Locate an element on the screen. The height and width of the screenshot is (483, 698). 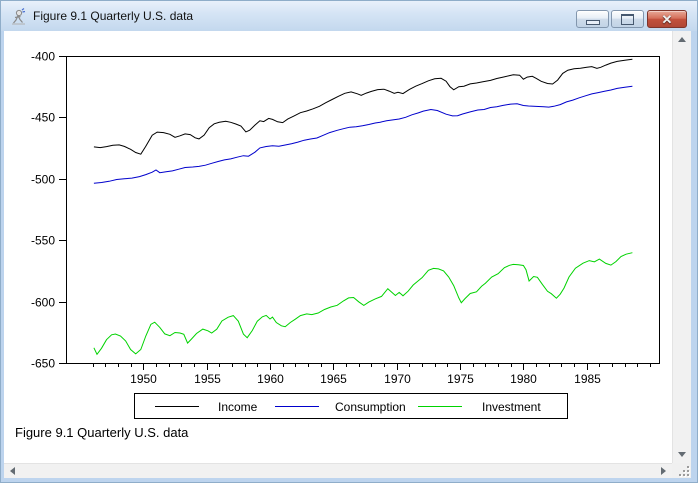
y-tick-label: -650 is located at coordinates (43, 364).